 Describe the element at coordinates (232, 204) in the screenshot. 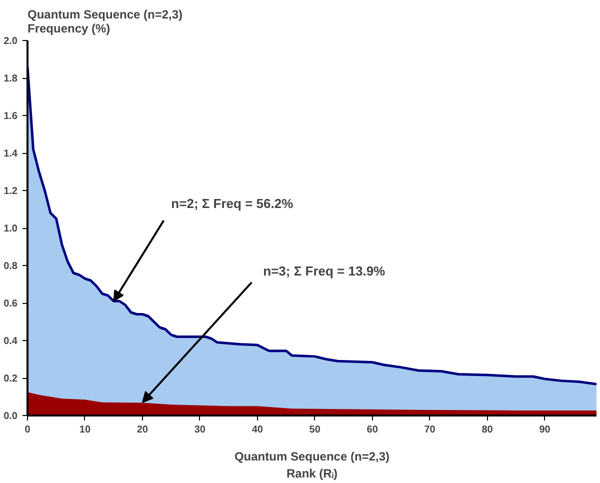

I see `annotation: n=2; Σ Freq = 56.2%` at that location.